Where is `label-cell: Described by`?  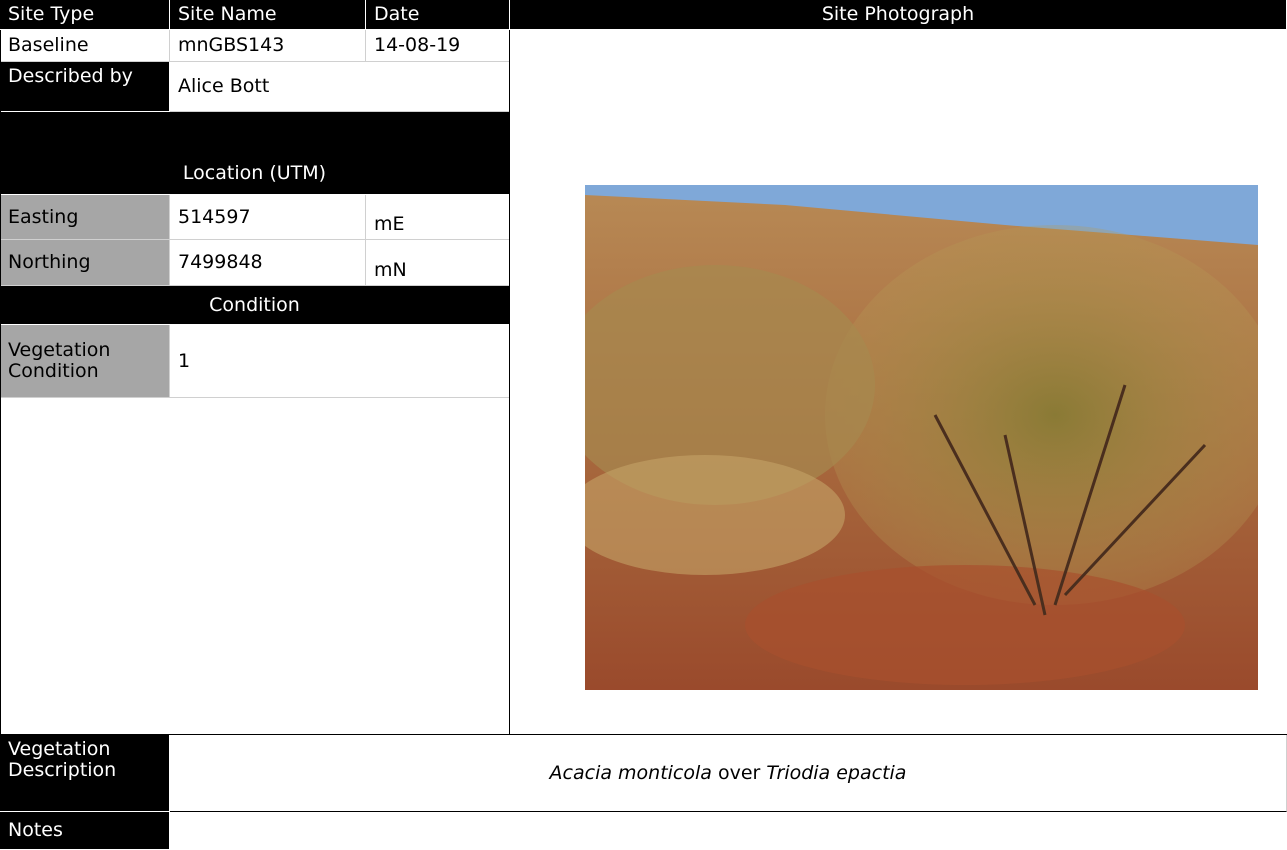
label-cell: Described by is located at coordinates (85, 87).